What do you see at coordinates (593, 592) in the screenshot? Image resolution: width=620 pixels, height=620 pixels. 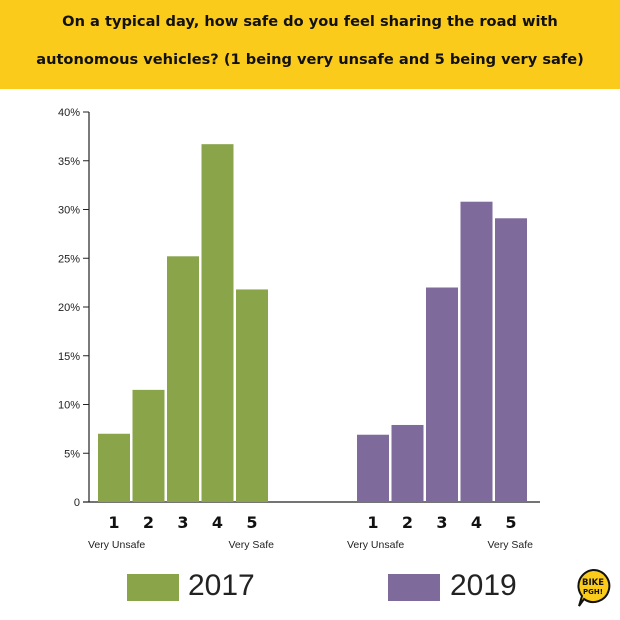 I see `logo-text-line-2: PGH!` at bounding box center [593, 592].